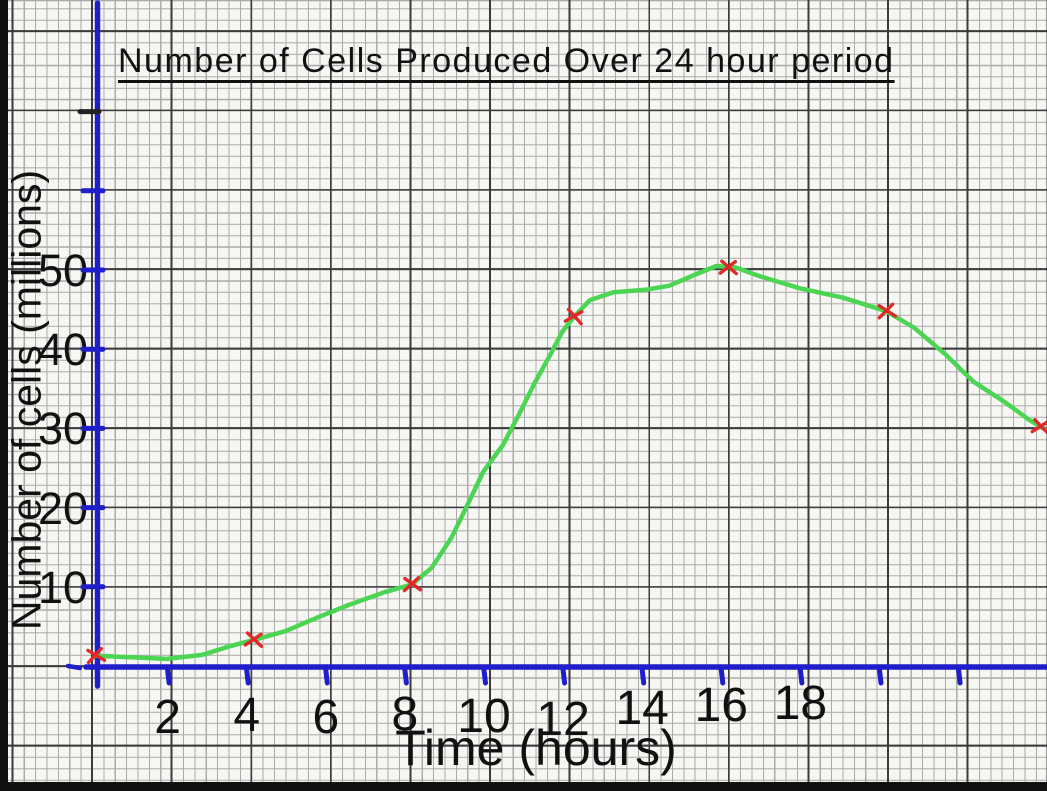 This screenshot has height=791, width=1047. I want to click on y-tick-label: 20, so click(62, 508).